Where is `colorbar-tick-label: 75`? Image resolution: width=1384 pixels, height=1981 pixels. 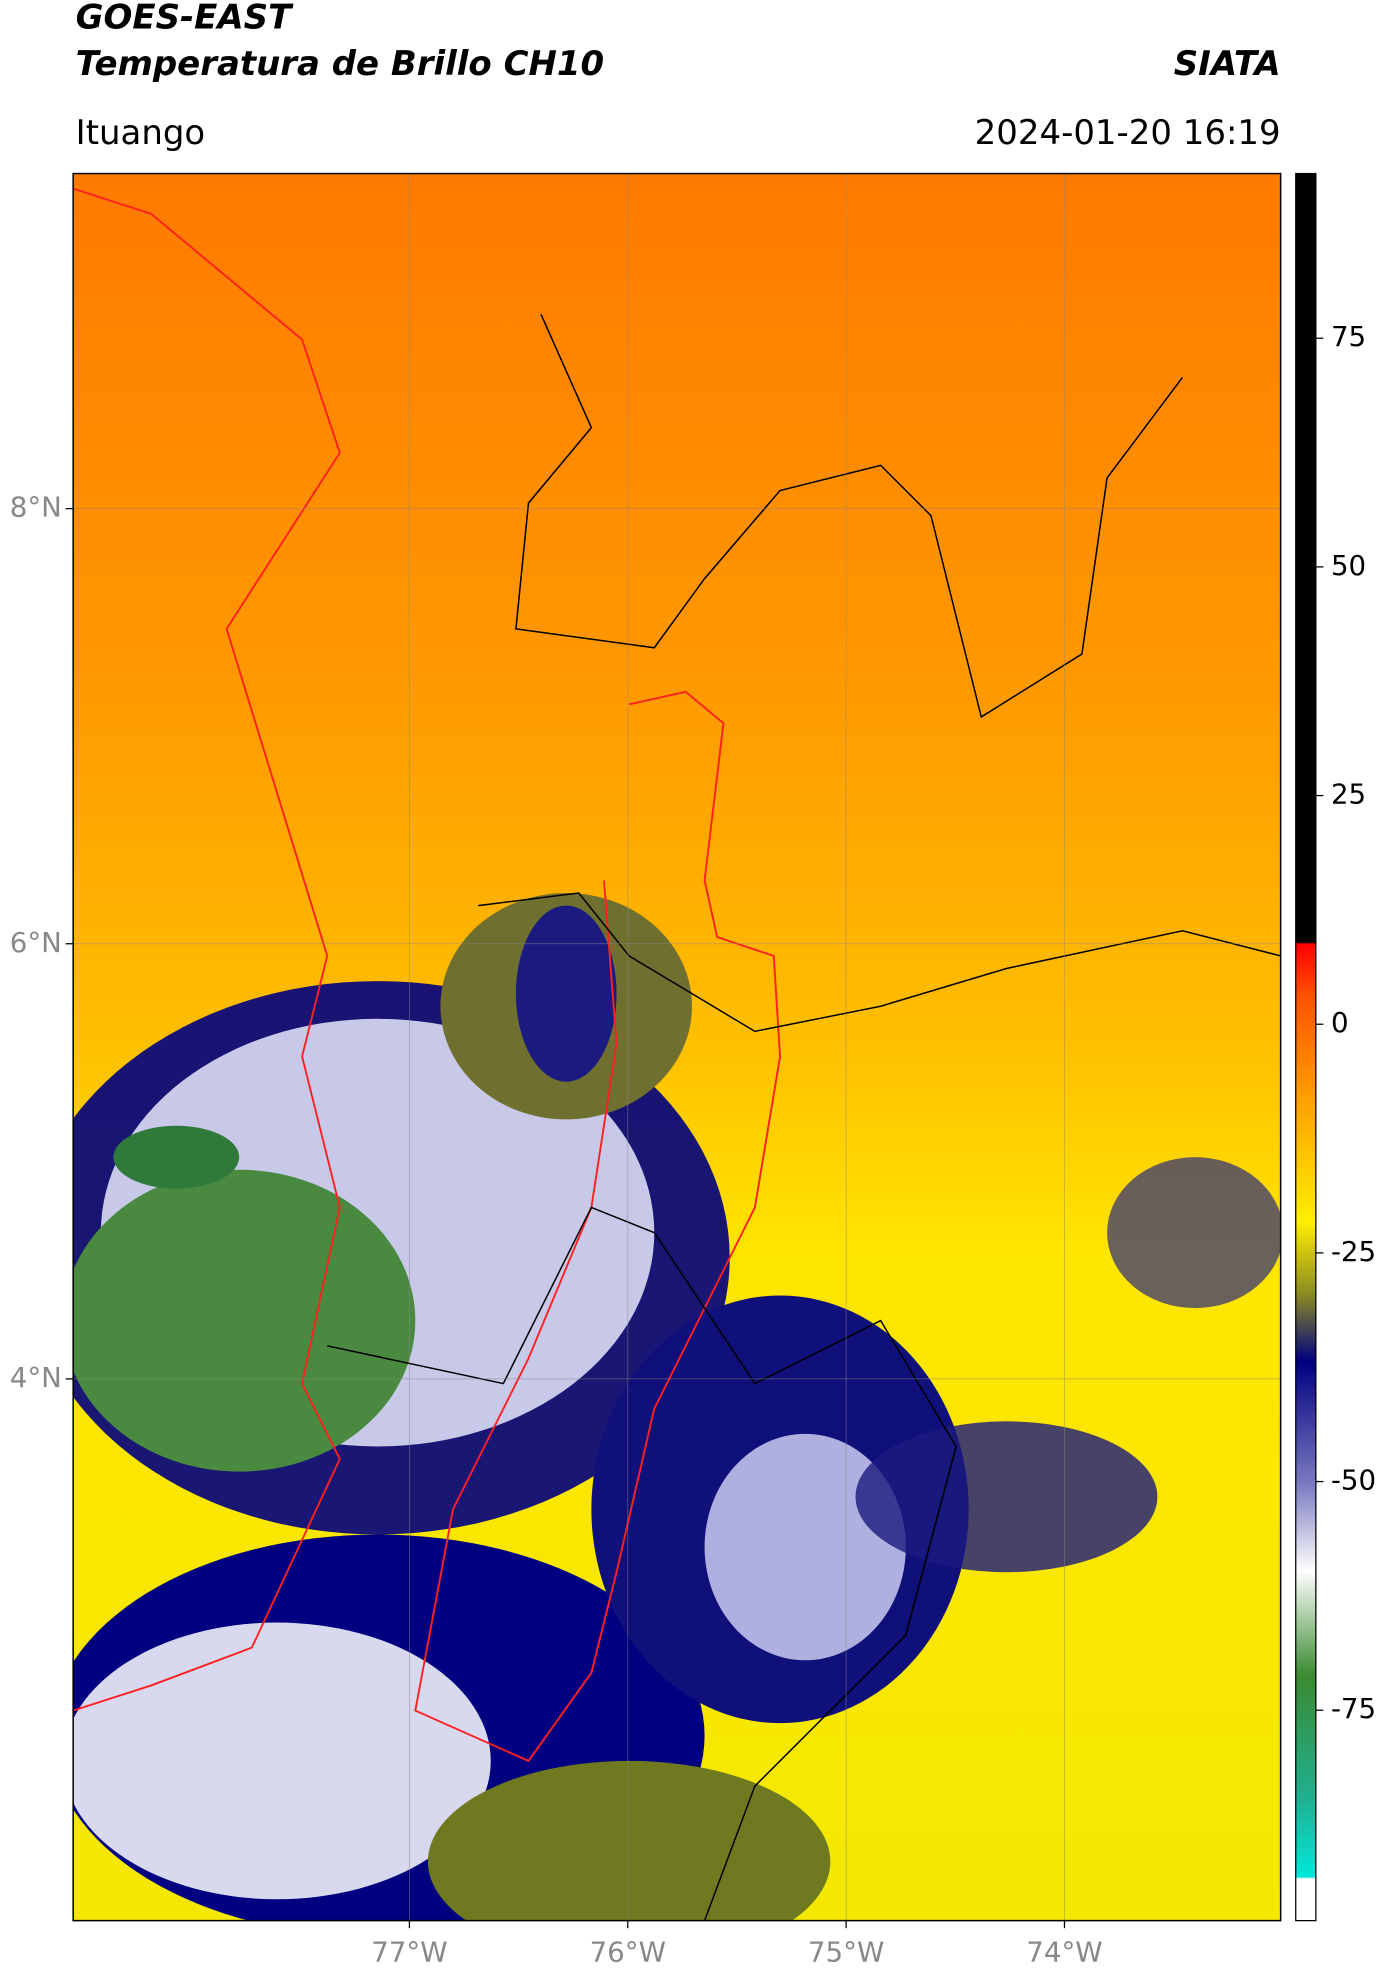 colorbar-tick-label: 75 is located at coordinates (1348, 336).